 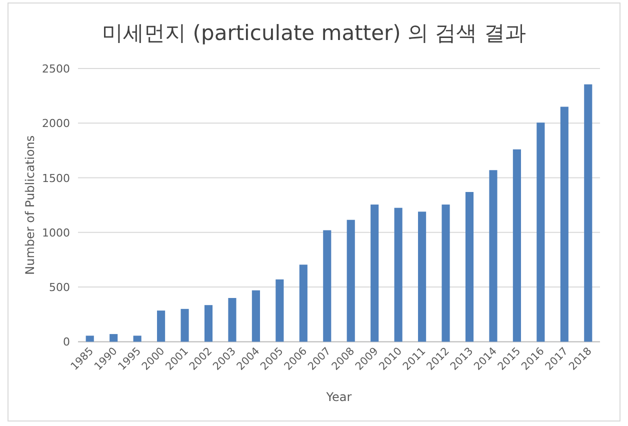 What do you see at coordinates (338, 397) in the screenshot?
I see `x-axis-title: Year` at bounding box center [338, 397].